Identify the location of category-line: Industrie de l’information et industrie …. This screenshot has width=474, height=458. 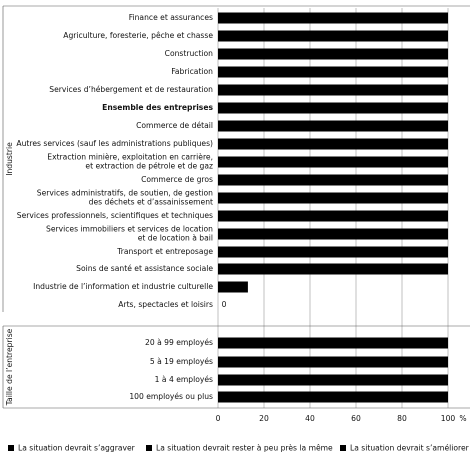
(123, 286).